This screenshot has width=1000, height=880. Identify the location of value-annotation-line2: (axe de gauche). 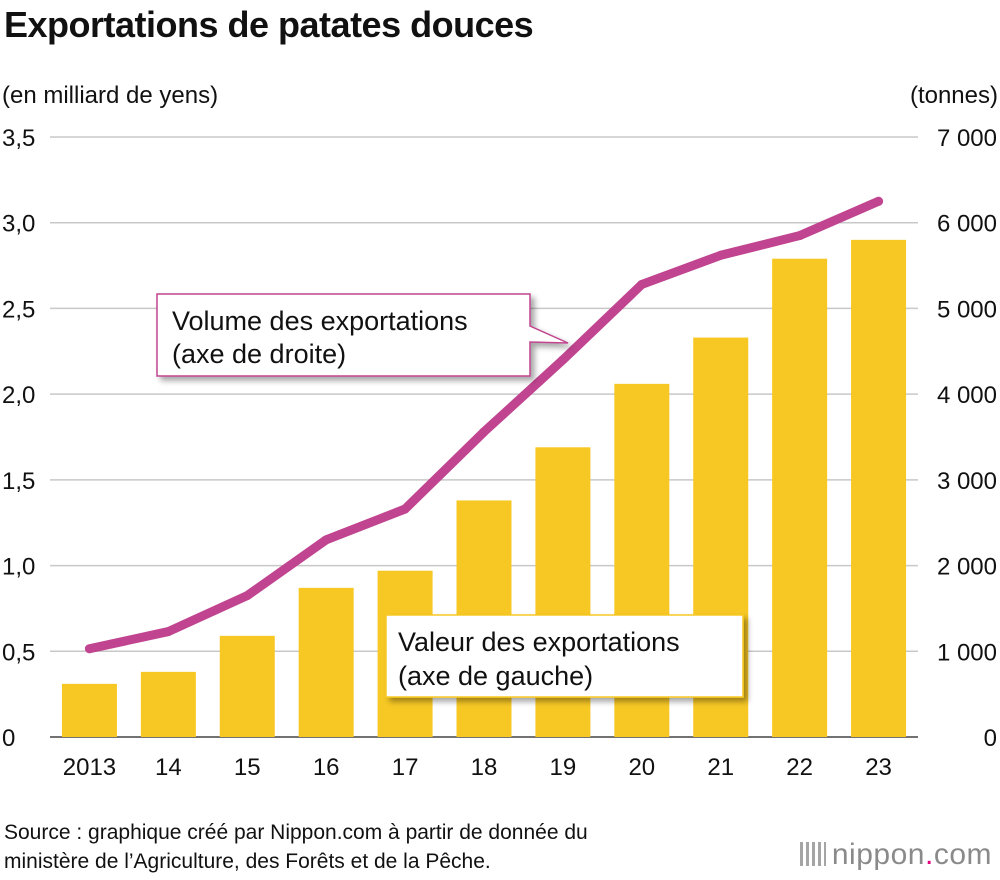
(495, 676).